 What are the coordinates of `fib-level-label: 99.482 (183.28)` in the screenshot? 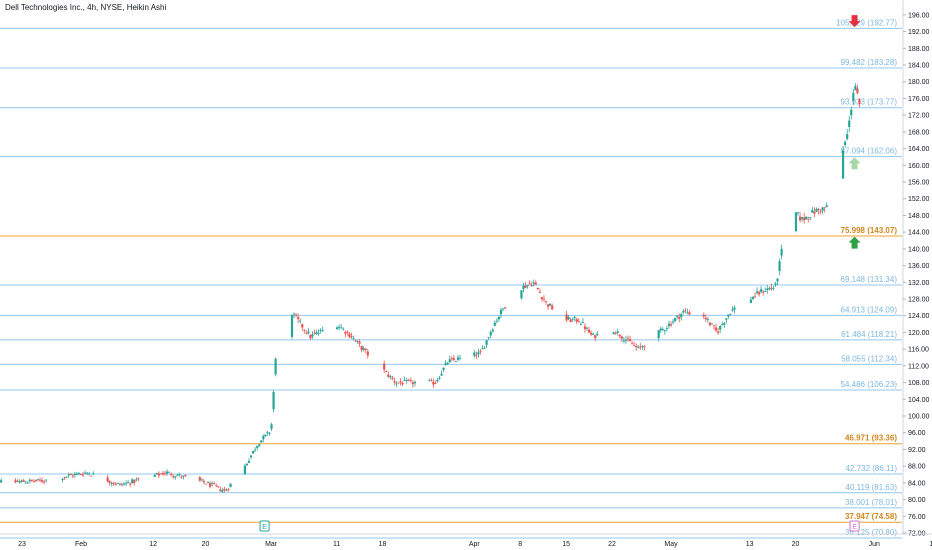 It's located at (869, 62).